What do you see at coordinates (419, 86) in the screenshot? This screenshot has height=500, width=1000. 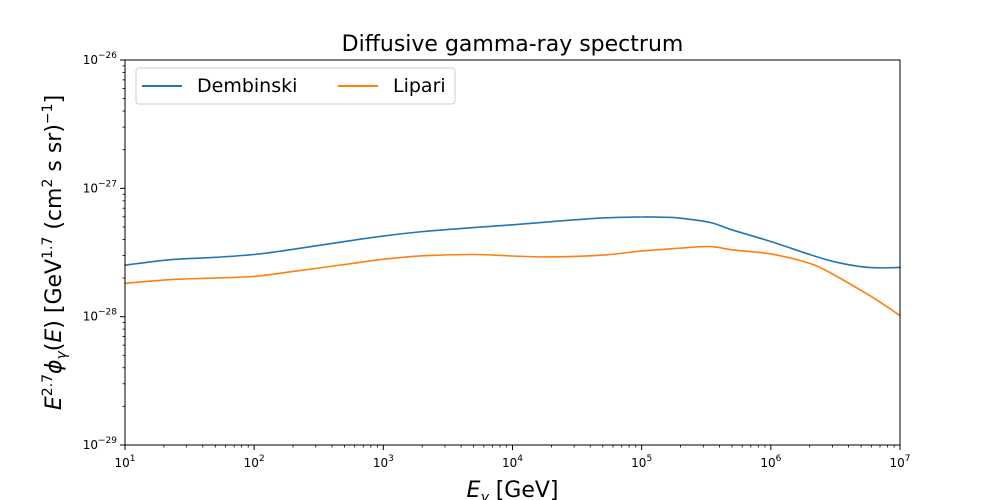 I see `legend-label-lipari: Lipari` at bounding box center [419, 86].